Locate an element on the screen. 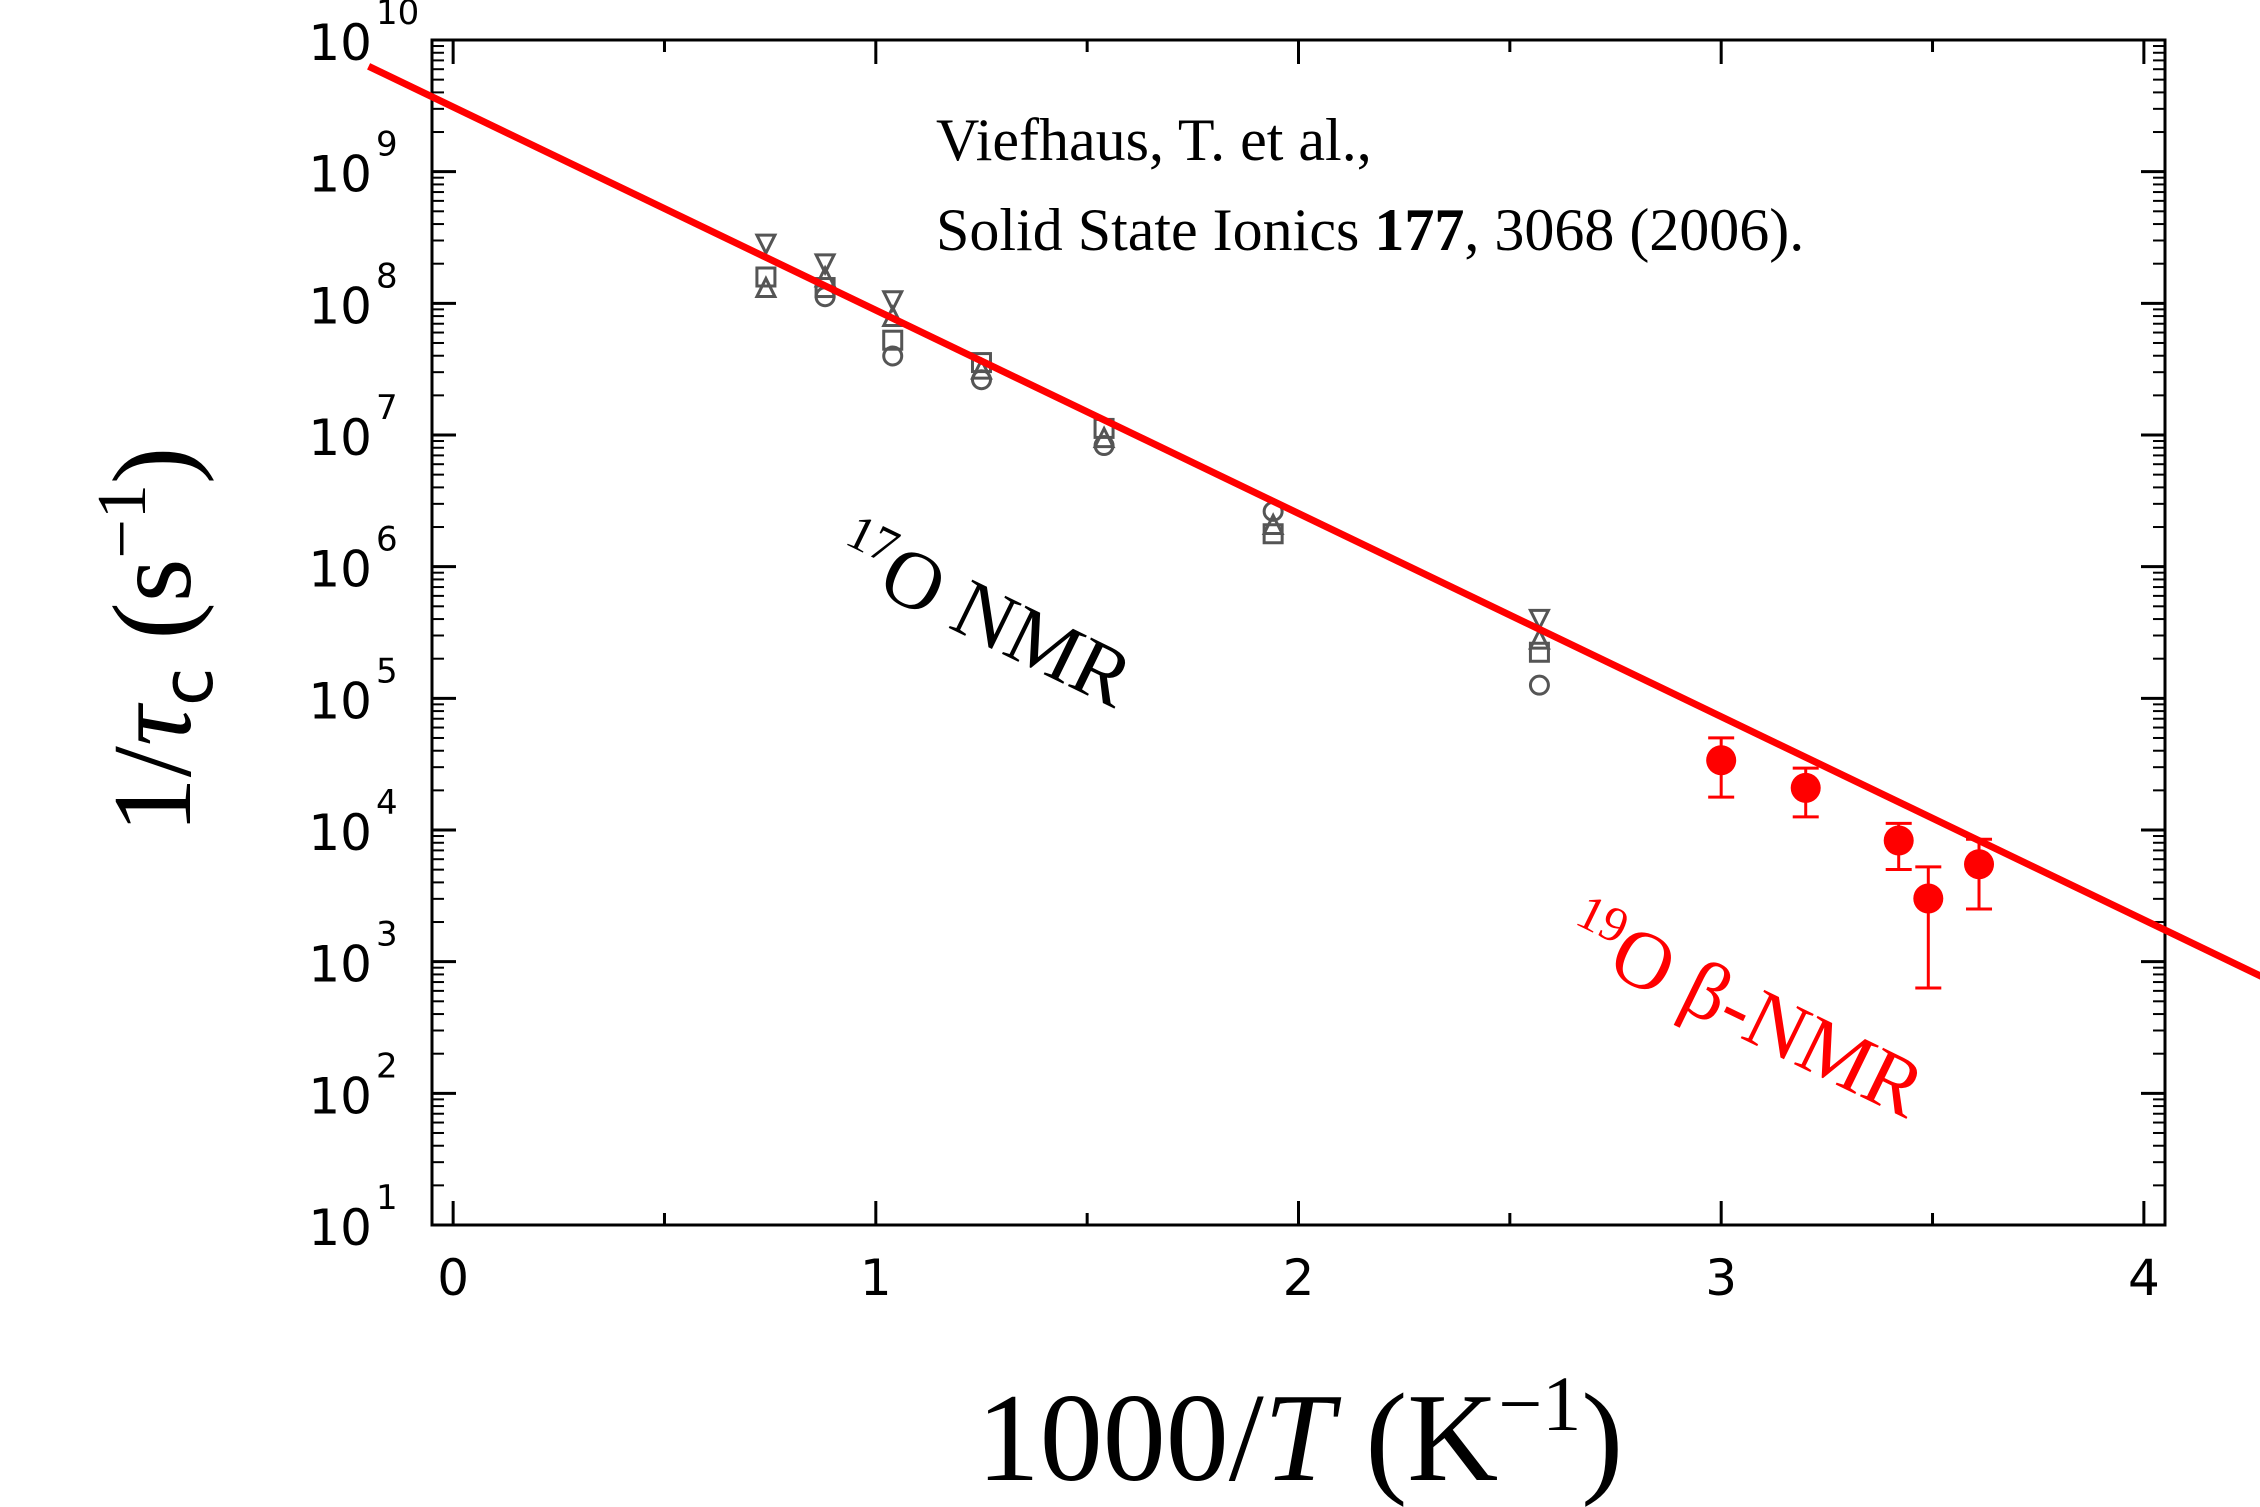  y-tick-exponent: 5 is located at coordinates (387, 671).